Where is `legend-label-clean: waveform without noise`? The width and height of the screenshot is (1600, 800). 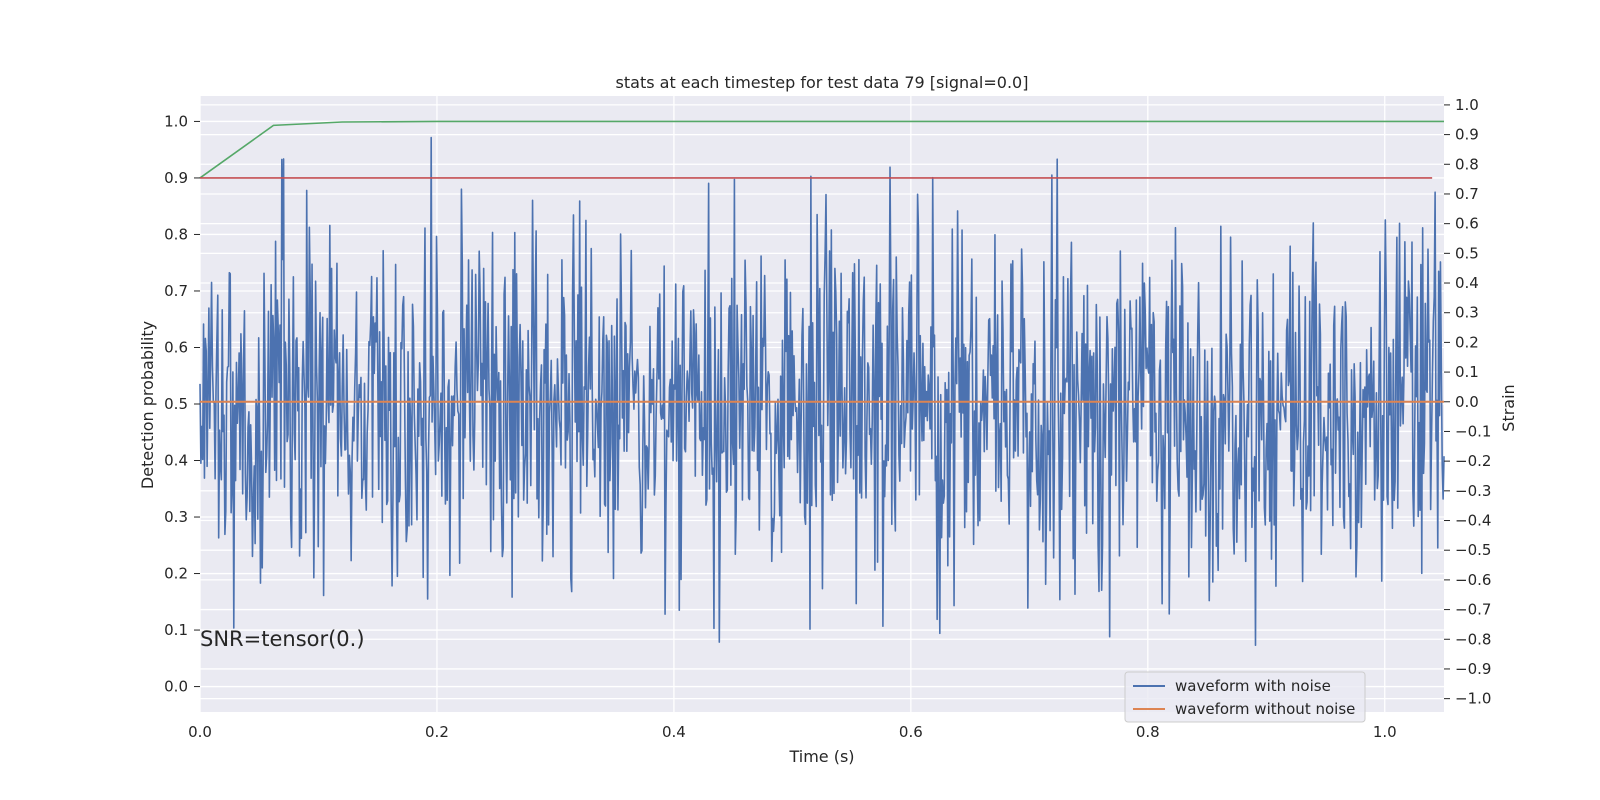
legend-label-clean: waveform without noise is located at coordinates (1265, 709).